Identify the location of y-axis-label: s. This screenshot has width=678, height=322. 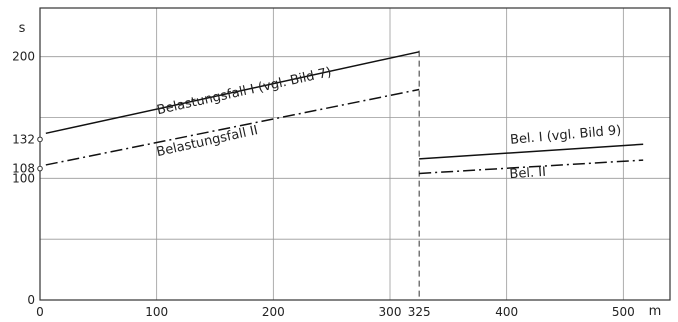
(22, 28).